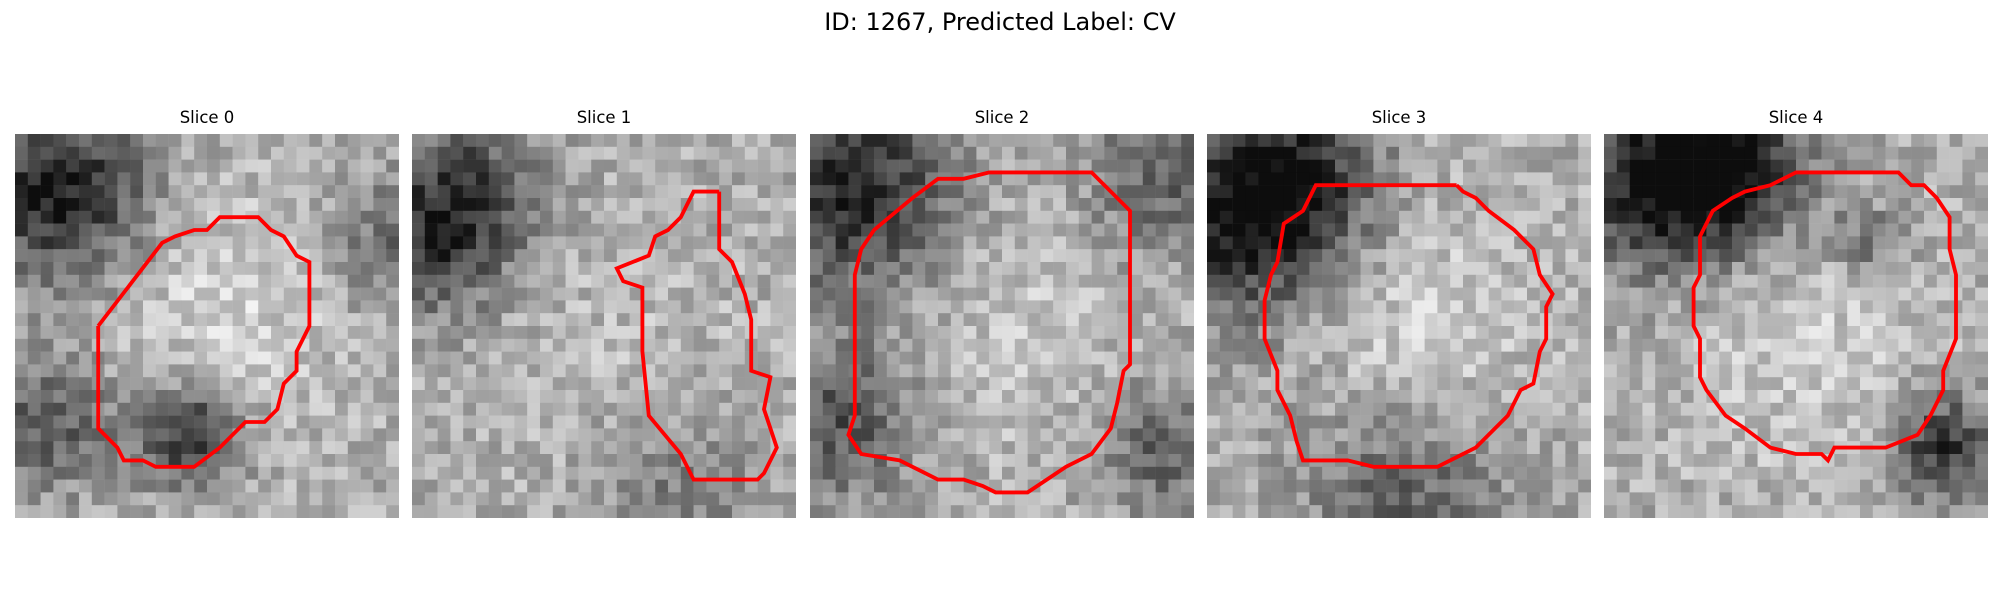 This screenshot has width=2000, height=600. I want to click on slice-panel-3: Slice 3, so click(1399, 313).